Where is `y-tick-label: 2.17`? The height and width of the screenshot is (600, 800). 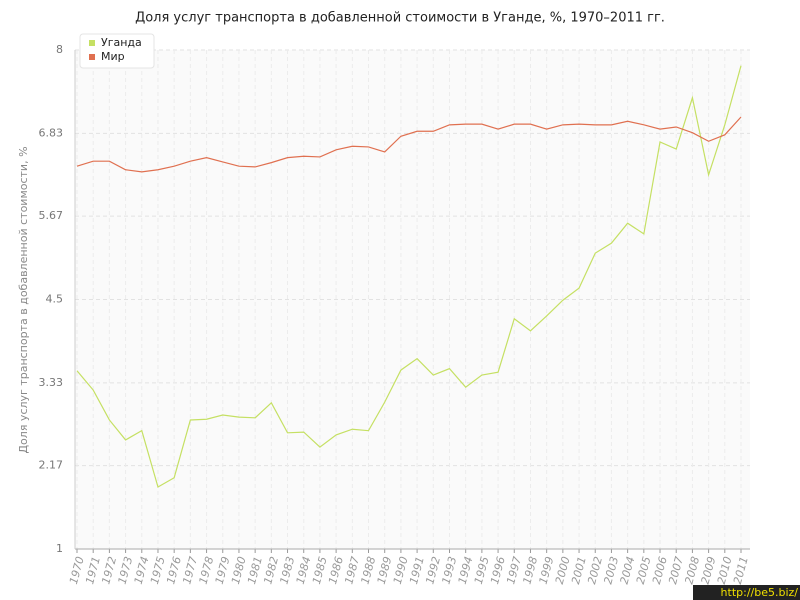 y-tick-label: 2.17 is located at coordinates (51, 465).